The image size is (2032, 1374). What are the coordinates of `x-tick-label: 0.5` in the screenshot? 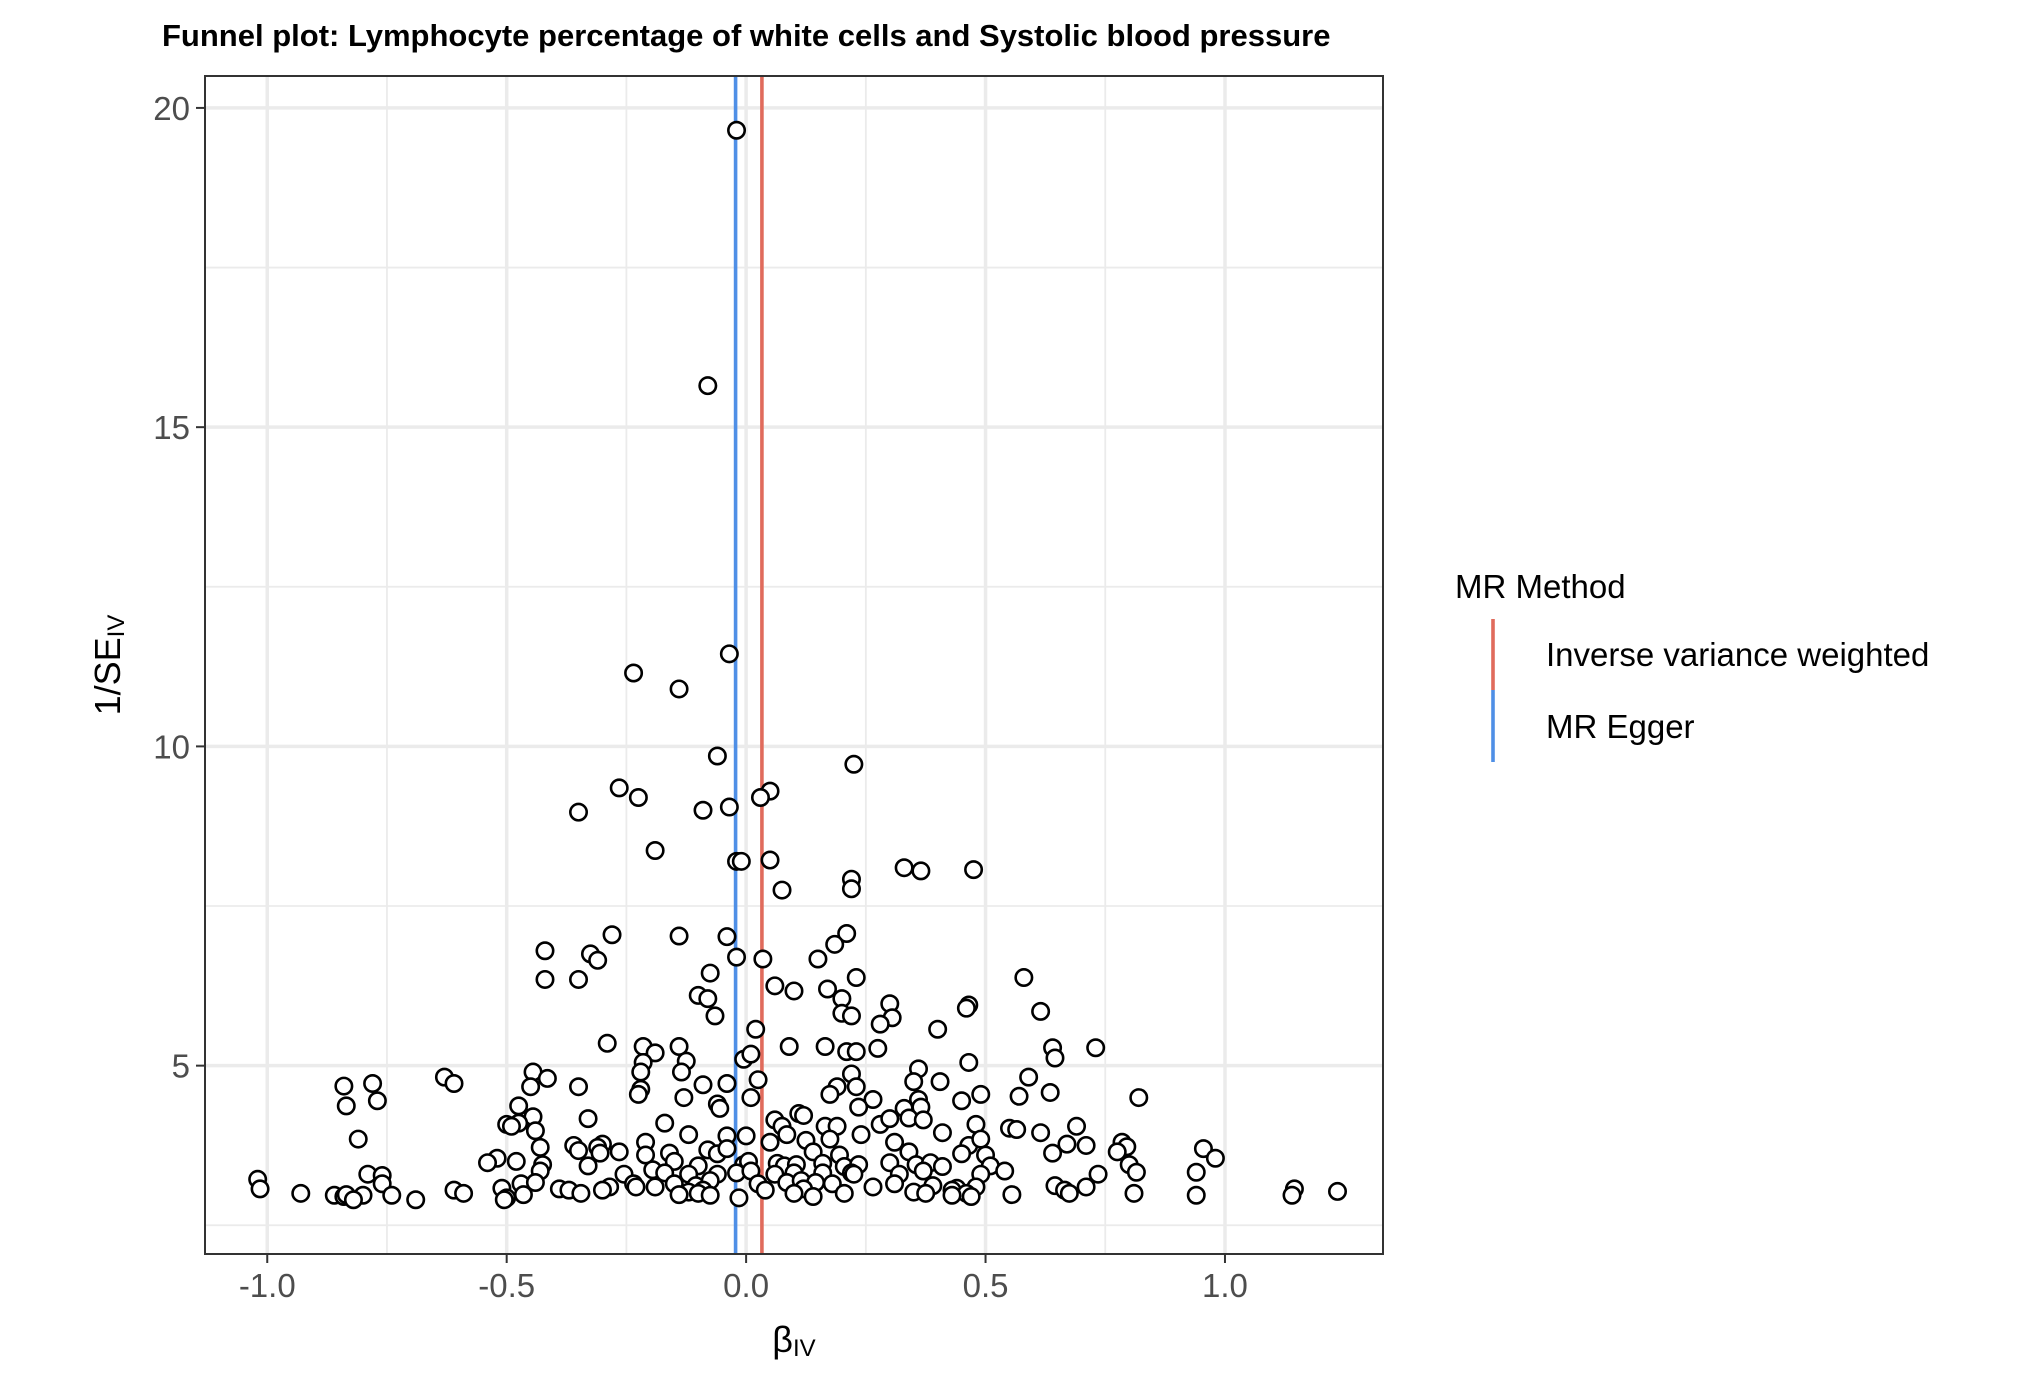 It's located at (986, 1285).